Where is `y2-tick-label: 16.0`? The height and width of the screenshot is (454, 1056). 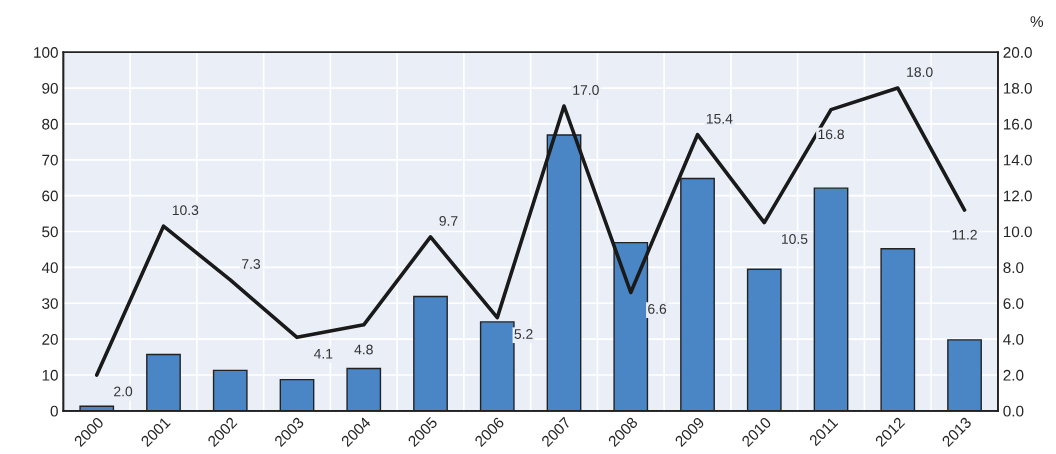 y2-tick-label: 16.0 is located at coordinates (1017, 124).